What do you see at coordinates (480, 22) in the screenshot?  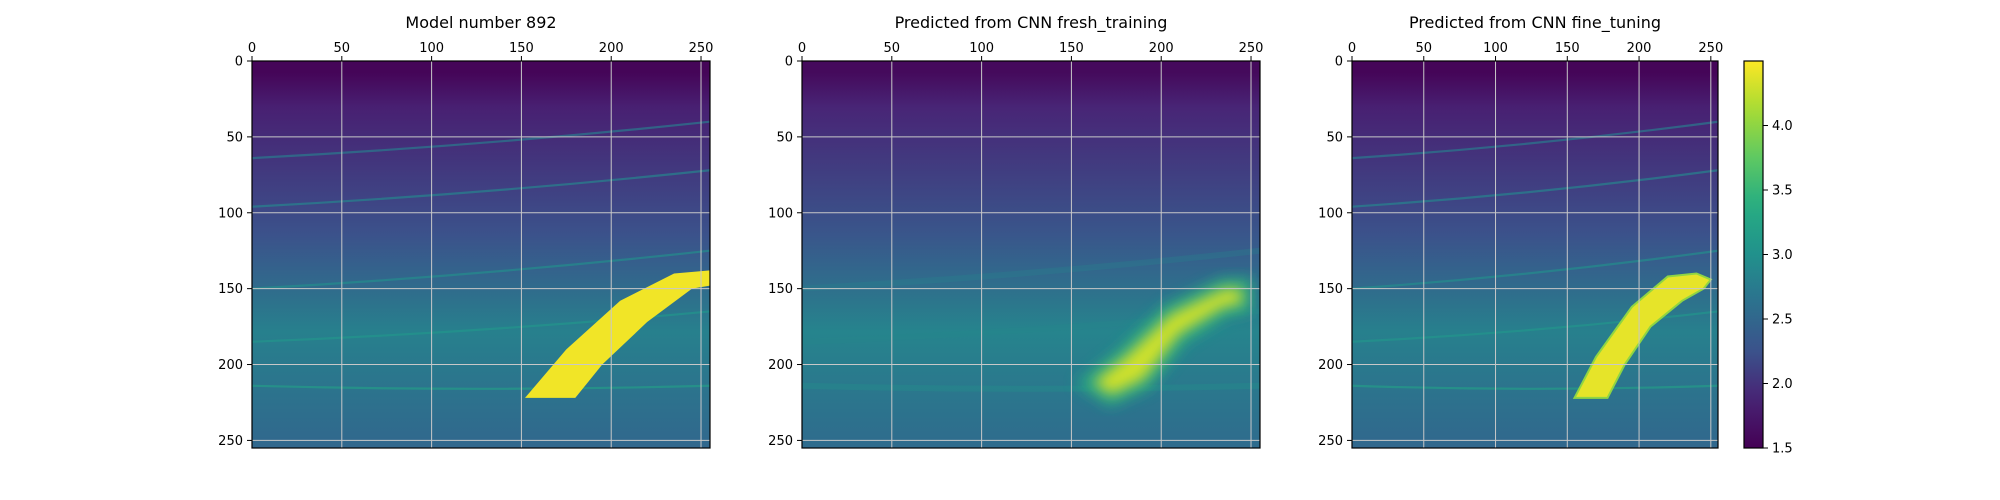 I see `panel-title: Model number 892` at bounding box center [480, 22].